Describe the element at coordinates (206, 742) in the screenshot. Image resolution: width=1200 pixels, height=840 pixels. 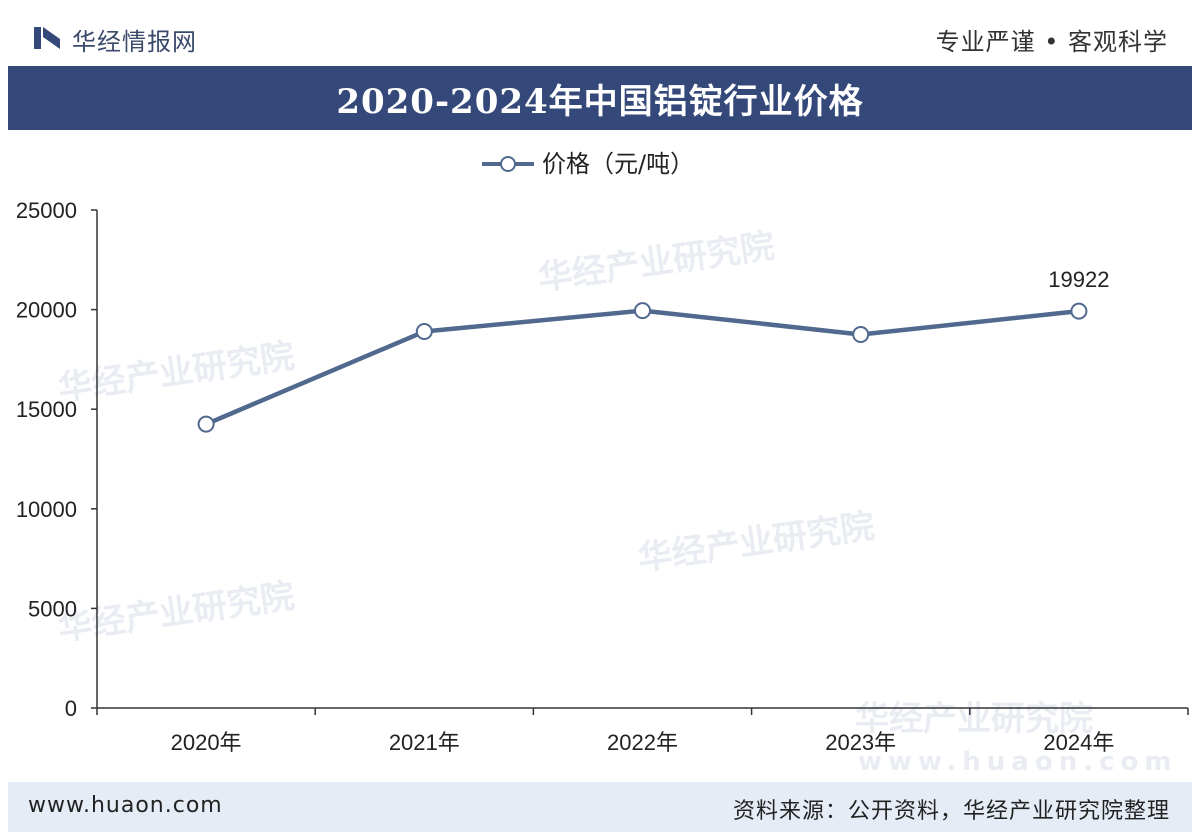
I see `x-tick-label: 2020年` at that location.